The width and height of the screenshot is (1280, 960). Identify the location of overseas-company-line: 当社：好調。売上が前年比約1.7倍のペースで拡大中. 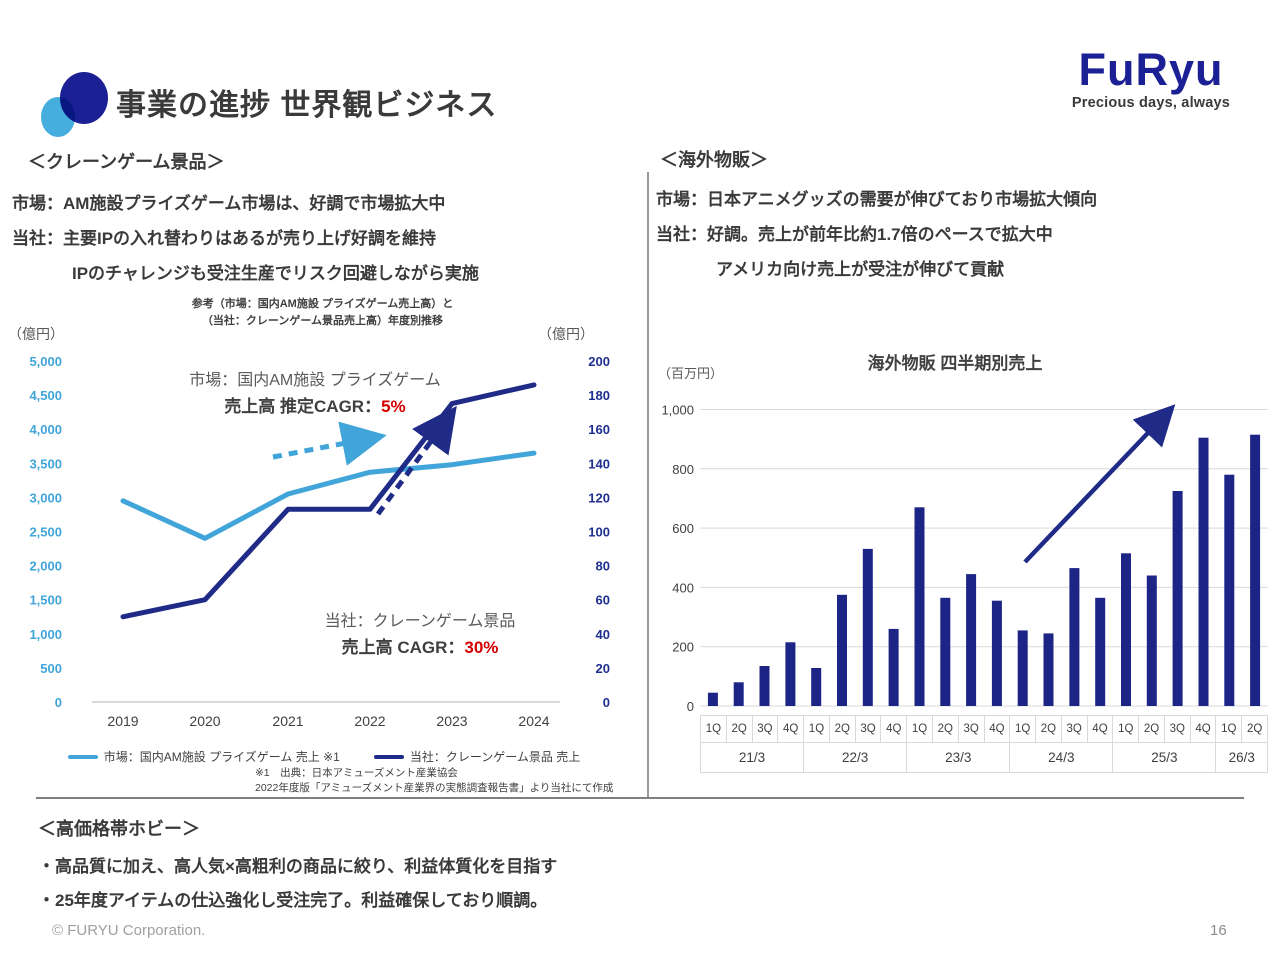
(854, 234).